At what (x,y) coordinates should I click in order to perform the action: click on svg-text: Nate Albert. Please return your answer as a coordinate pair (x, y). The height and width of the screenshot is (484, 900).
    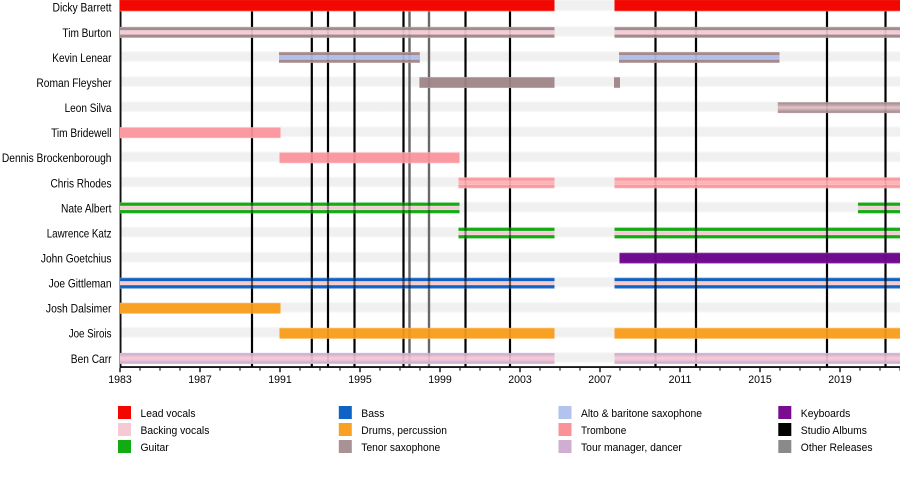
    Looking at the image, I should click on (86, 208).